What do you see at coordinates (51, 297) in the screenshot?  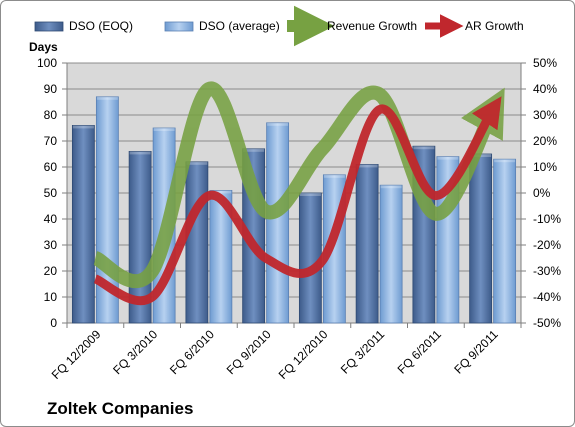 I see `y-tick-label: 10` at bounding box center [51, 297].